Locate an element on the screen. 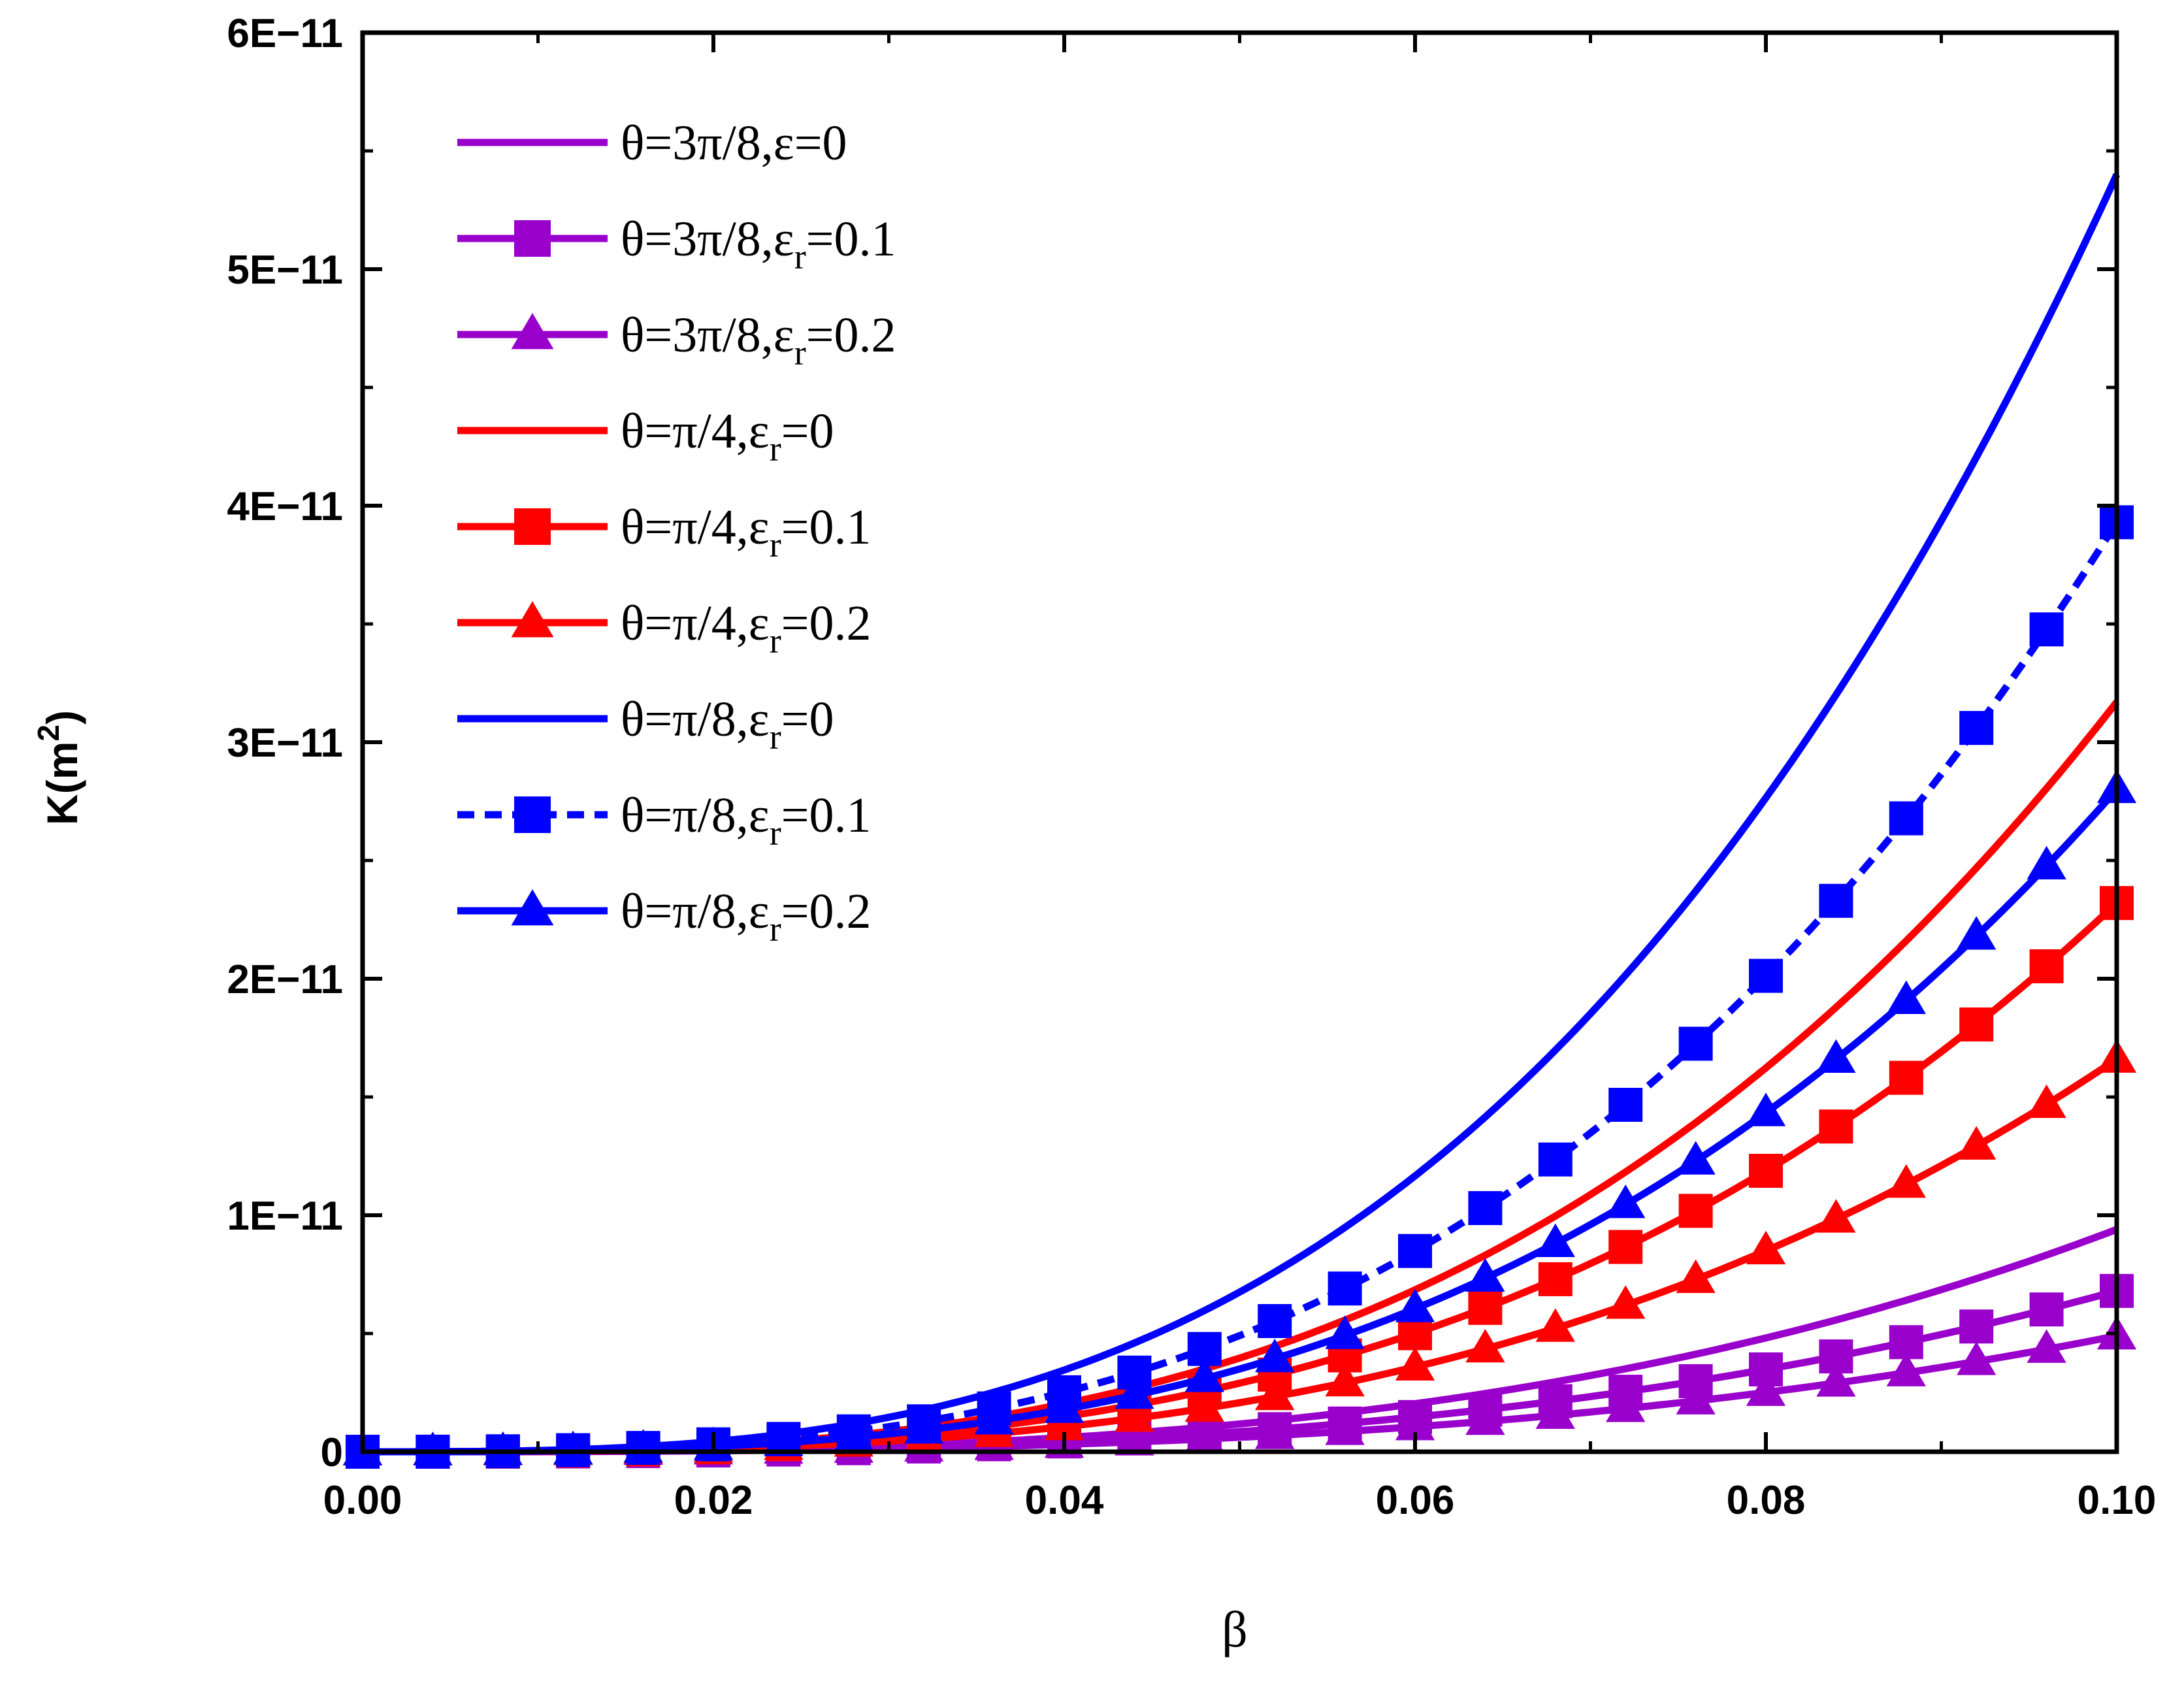 This screenshot has height=1685, width=2184. x-tick-label: 0.08 is located at coordinates (1766, 1500).